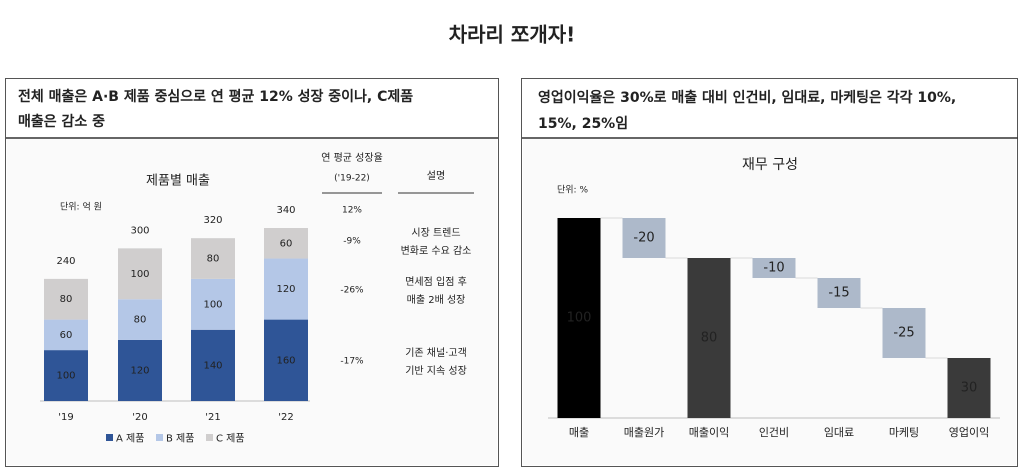  Describe the element at coordinates (352, 211) in the screenshot. I see `growth-rate: 12%` at that location.